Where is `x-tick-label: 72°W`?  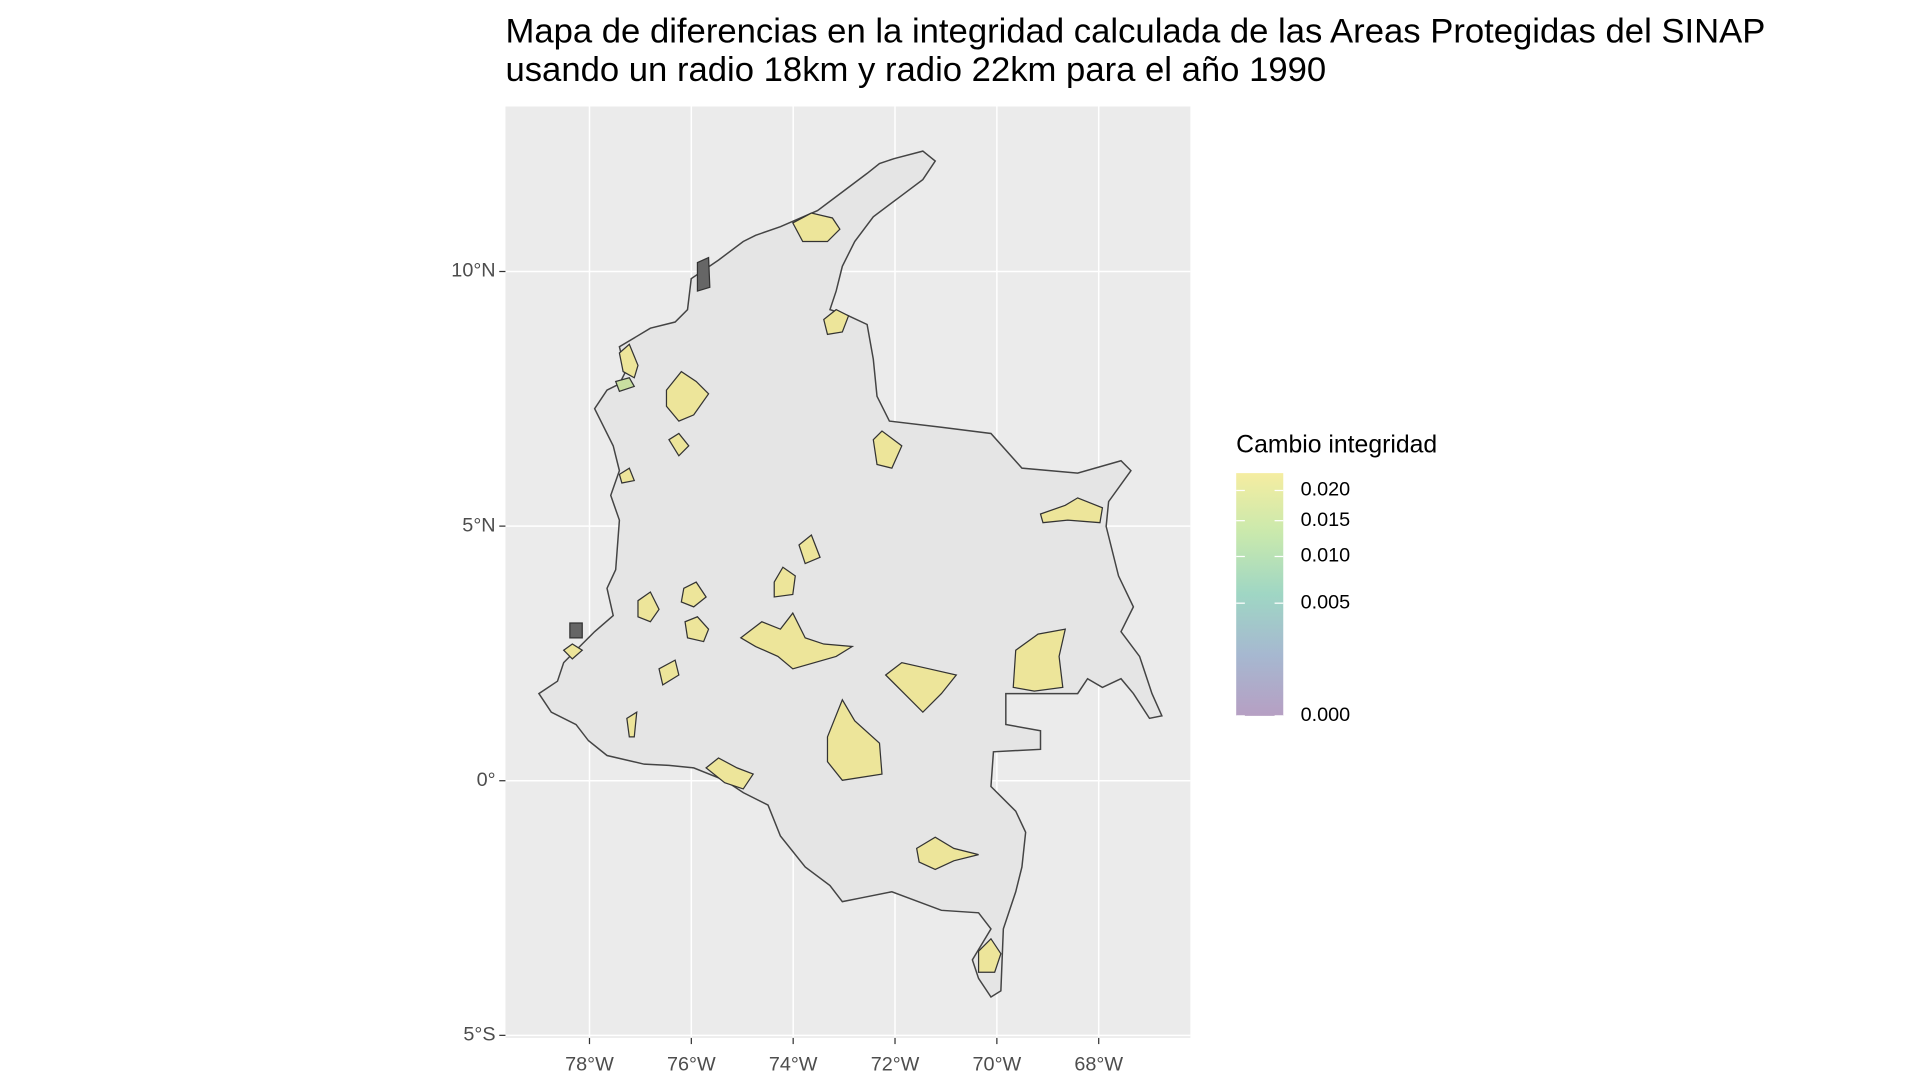 x-tick-label: 72°W is located at coordinates (895, 1064).